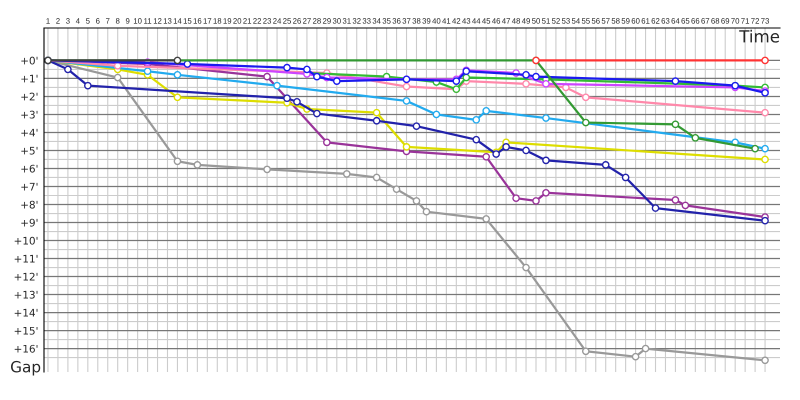 The image size is (800, 400). What do you see at coordinates (25, 368) in the screenshot?
I see `y-axis-title: Gap` at bounding box center [25, 368].